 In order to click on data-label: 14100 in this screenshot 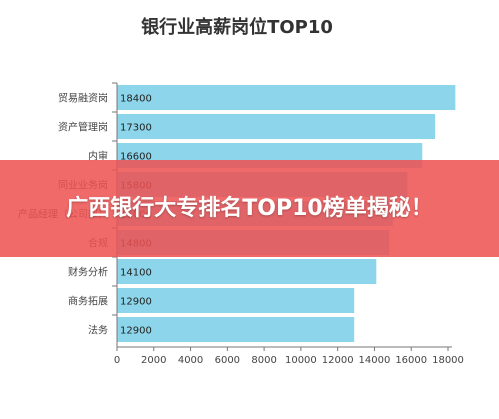, I will do `click(136, 273)`.